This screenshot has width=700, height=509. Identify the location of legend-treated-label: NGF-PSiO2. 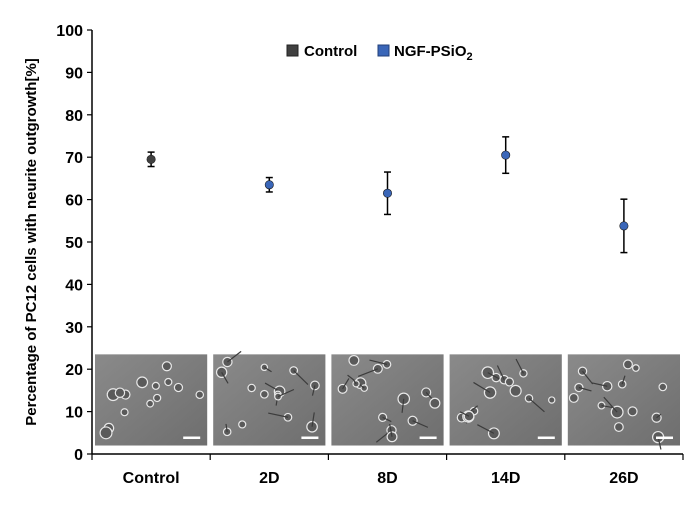
(433, 53).